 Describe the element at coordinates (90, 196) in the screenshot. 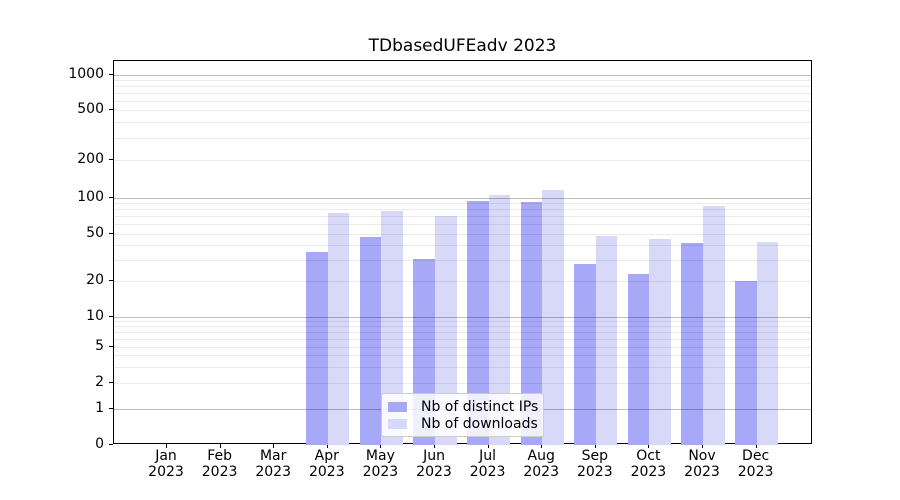

I see `y-tick-label: 100` at that location.